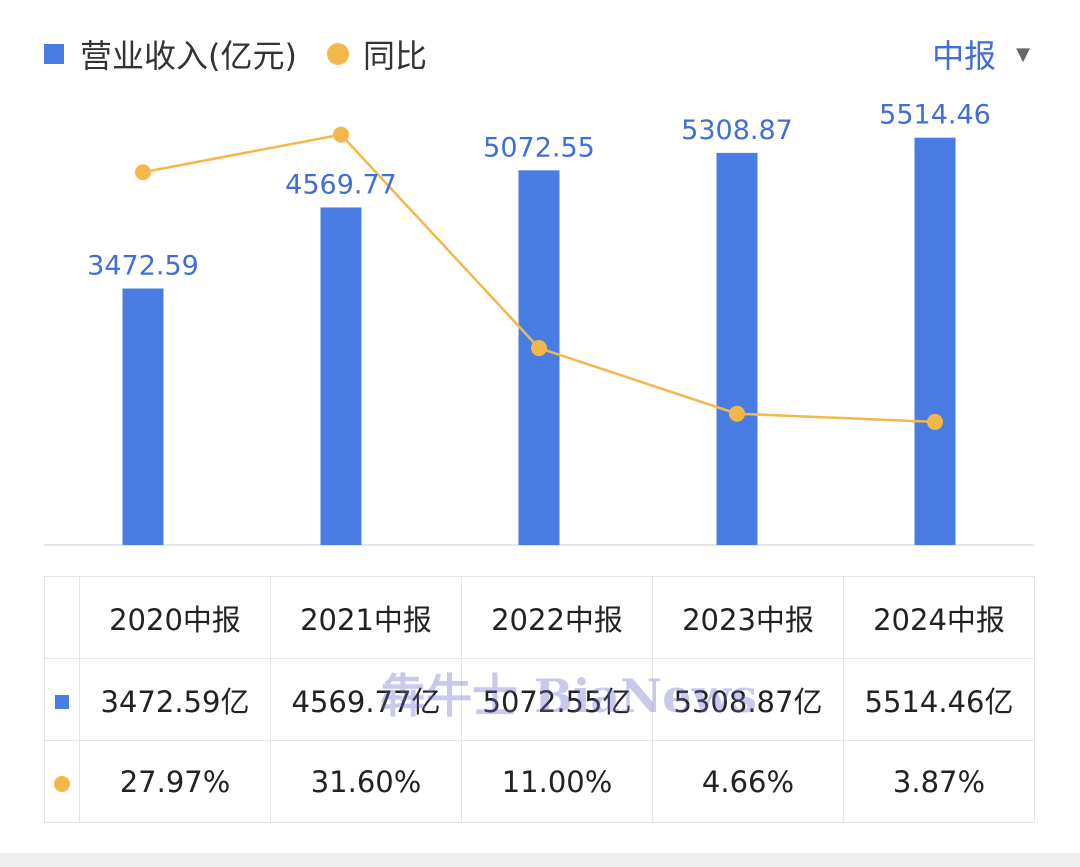  Describe the element at coordinates (748, 699) in the screenshot. I see `table-cell-revenue: 5308.87亿` at that location.